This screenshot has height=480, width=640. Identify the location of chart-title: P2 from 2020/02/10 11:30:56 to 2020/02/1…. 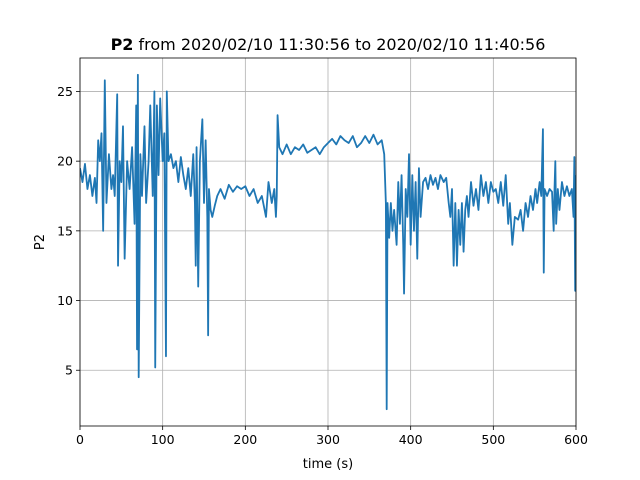
(328, 44).